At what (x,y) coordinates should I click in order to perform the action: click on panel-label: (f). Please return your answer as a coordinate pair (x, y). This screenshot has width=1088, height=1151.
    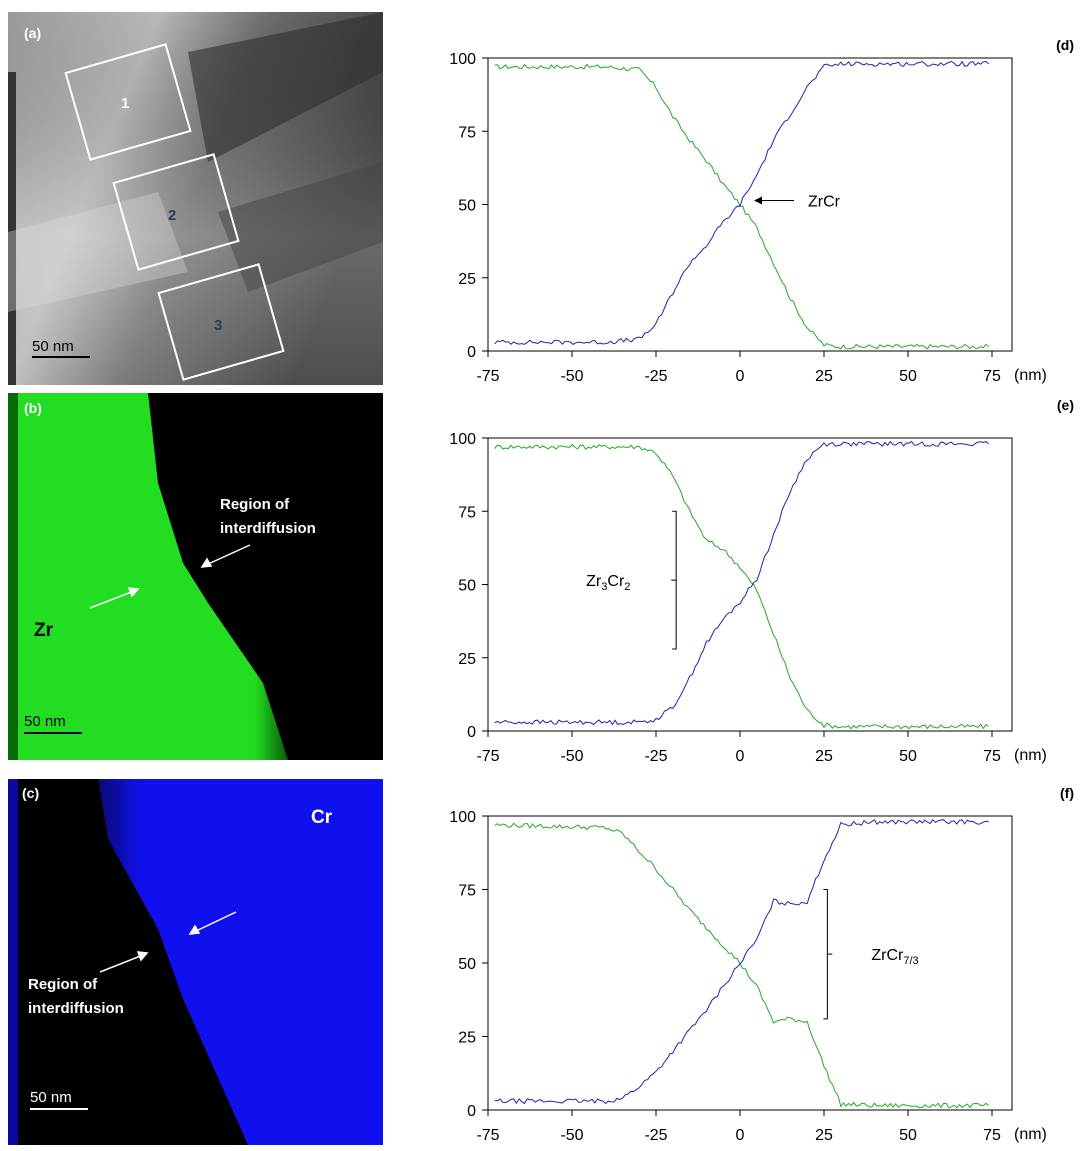
    Looking at the image, I should click on (1067, 793).